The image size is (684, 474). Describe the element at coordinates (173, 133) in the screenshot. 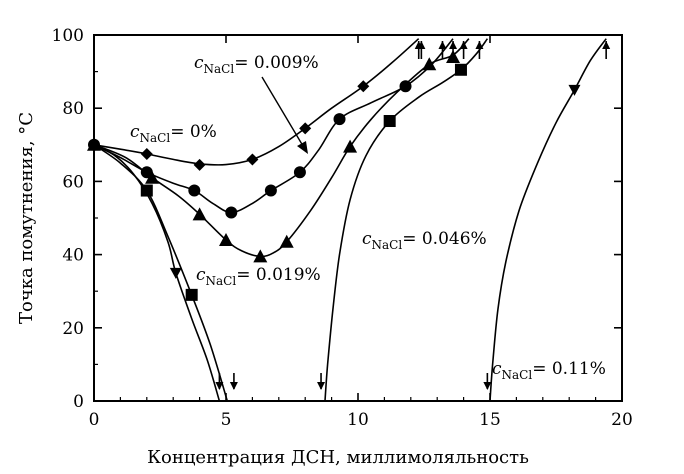

I see `annotation-0: cNaCl= 0%` at that location.